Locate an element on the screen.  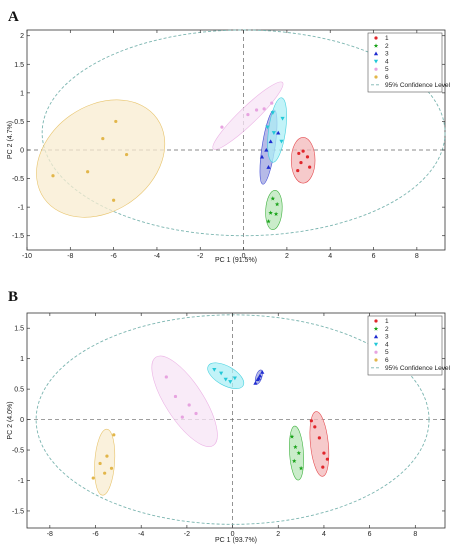
legend-box is located at coordinates (405, 345).